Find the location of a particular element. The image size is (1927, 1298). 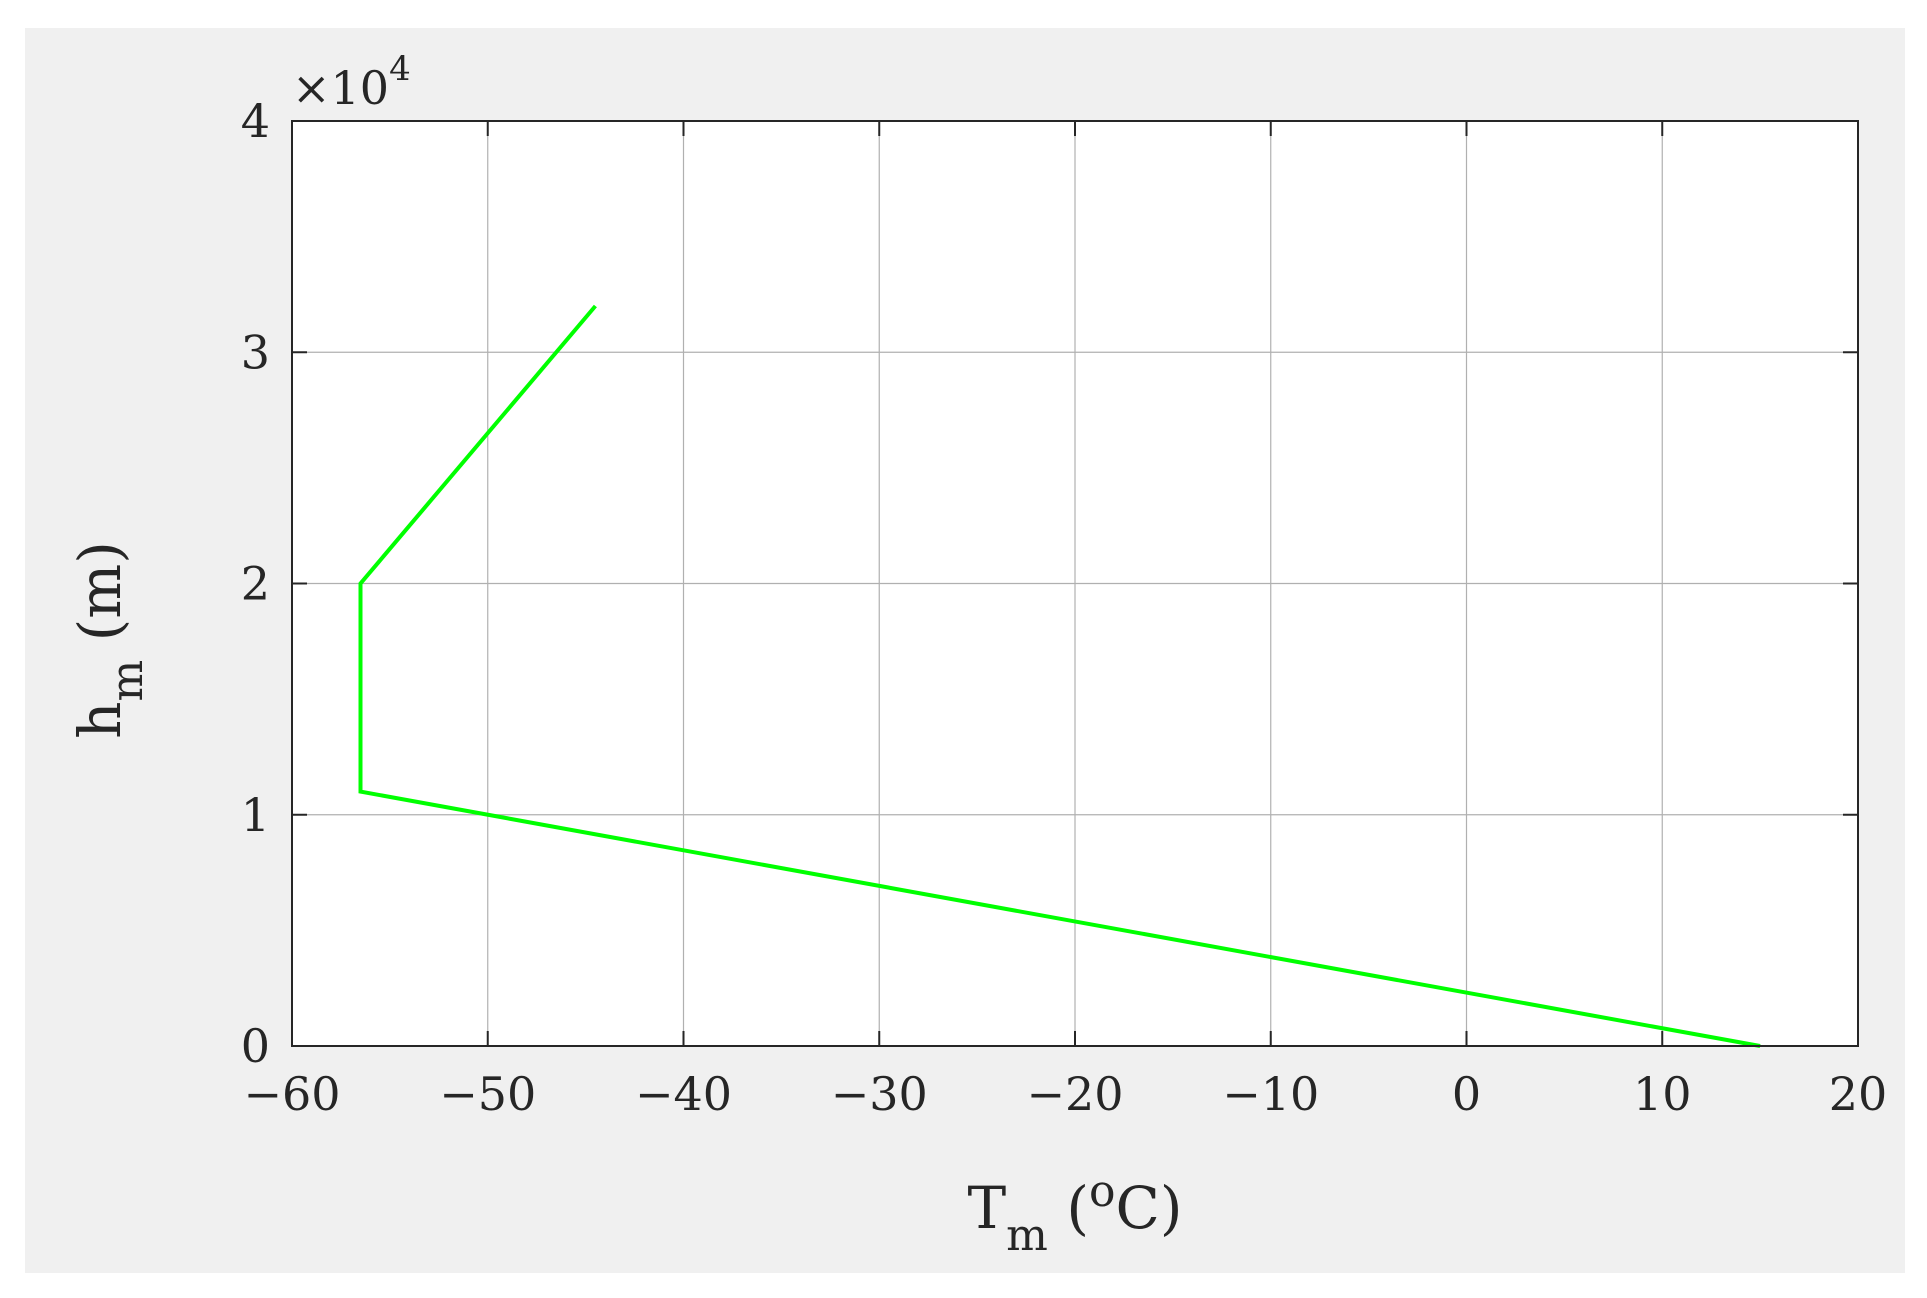

y-axis-title-rest: (m) is located at coordinates (100, 600).